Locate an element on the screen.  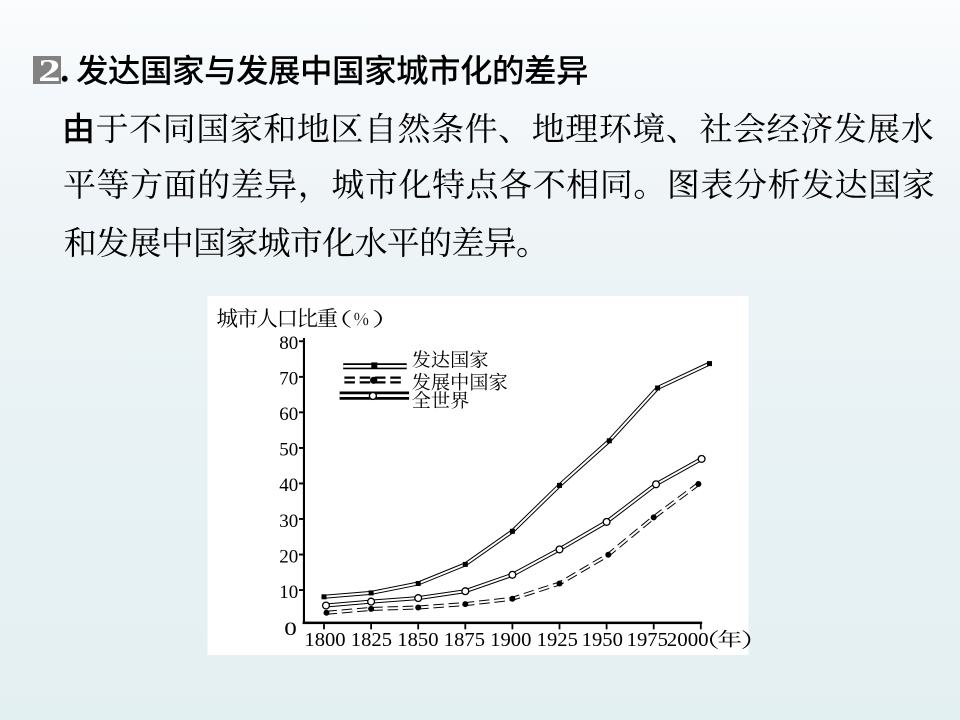
svg-text: 0 is located at coordinates (290, 628).